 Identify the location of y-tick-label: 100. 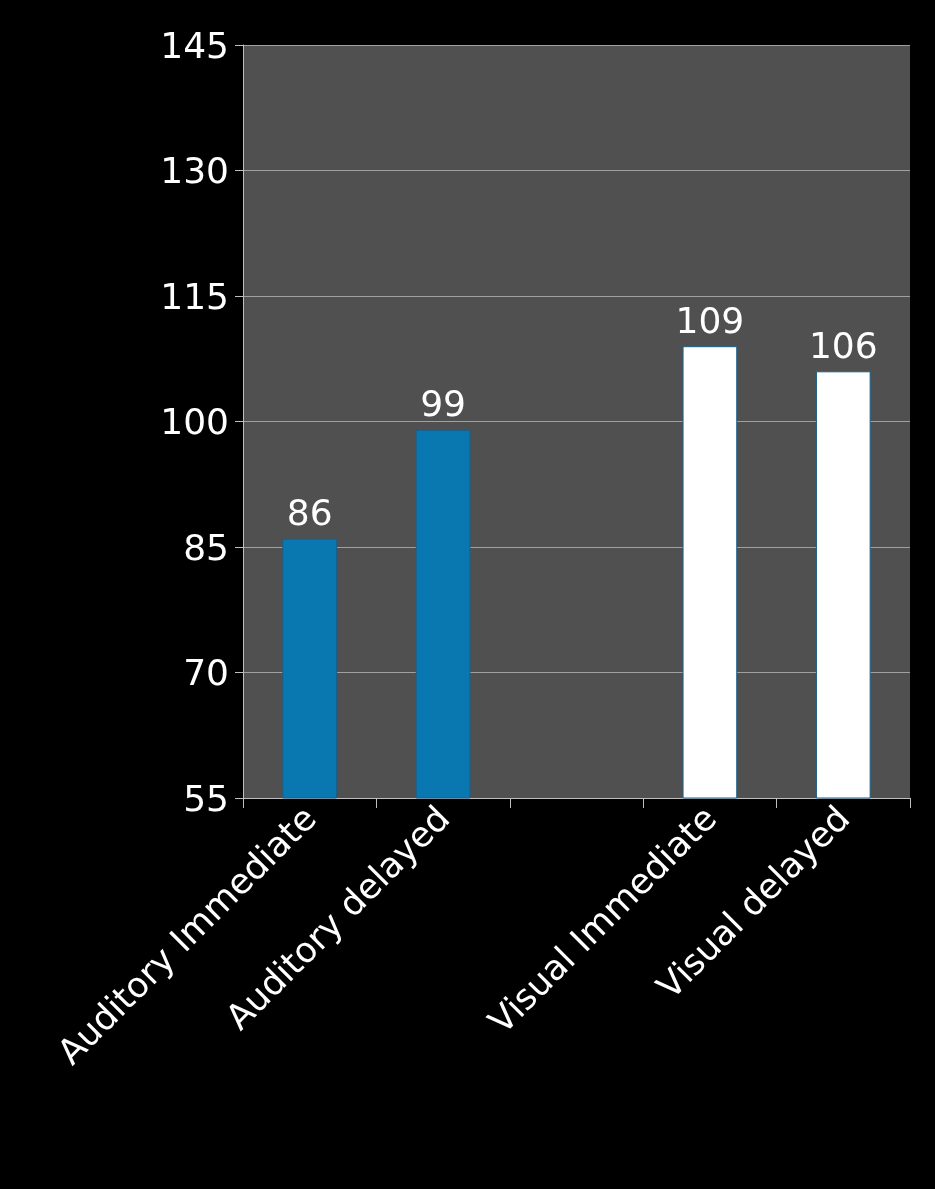
(194, 421).